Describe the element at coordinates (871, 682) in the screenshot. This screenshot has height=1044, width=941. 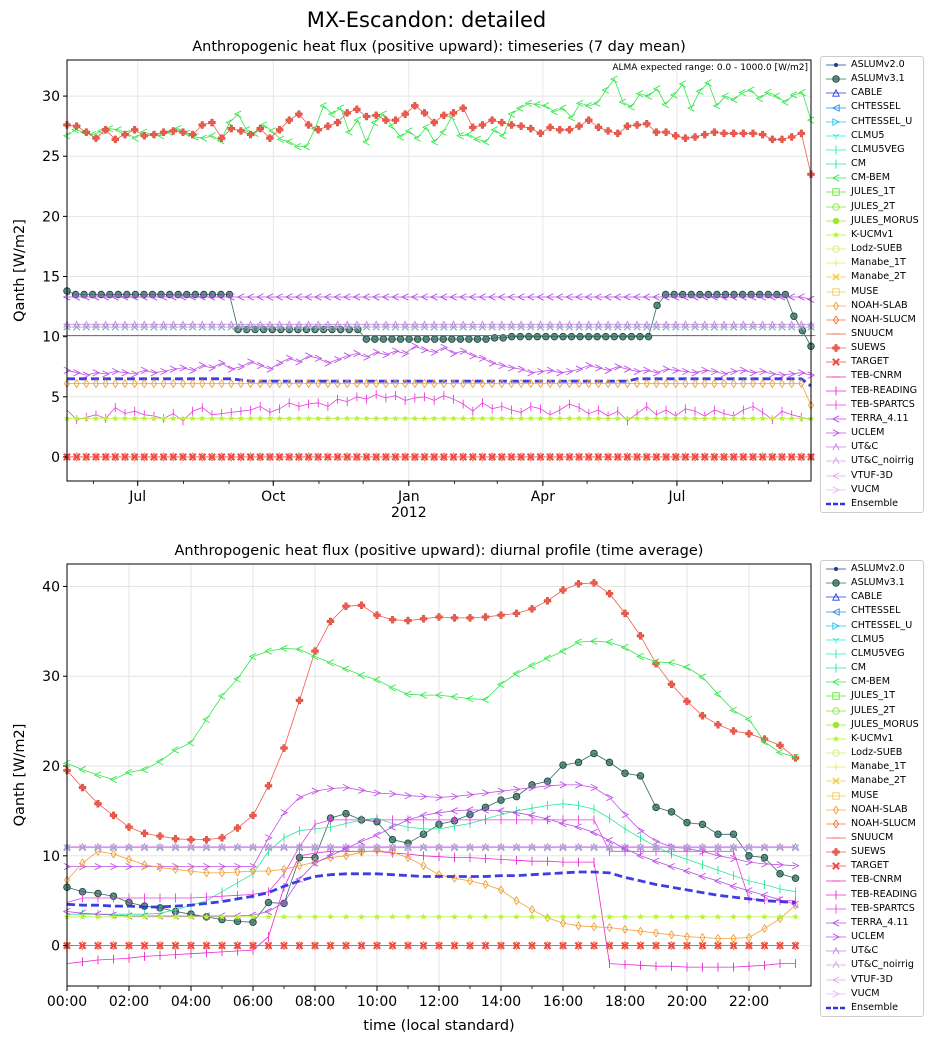
I see `legend-label: CM-BEM` at that location.